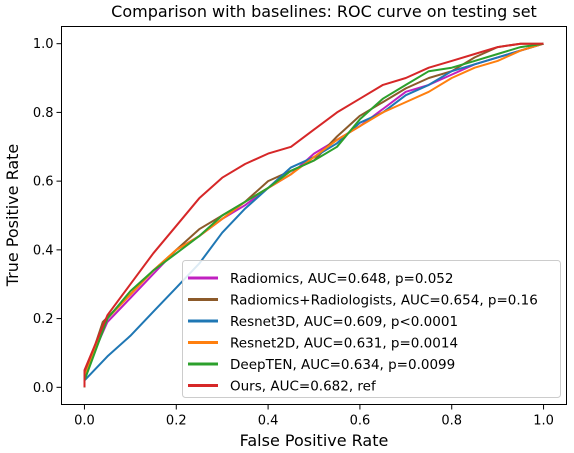 Image resolution: width=574 pixels, height=453 pixels. Describe the element at coordinates (342, 365) in the screenshot. I see `legend-label-4: DeepTEN, AUC=0.634, p=0.0099` at that location.